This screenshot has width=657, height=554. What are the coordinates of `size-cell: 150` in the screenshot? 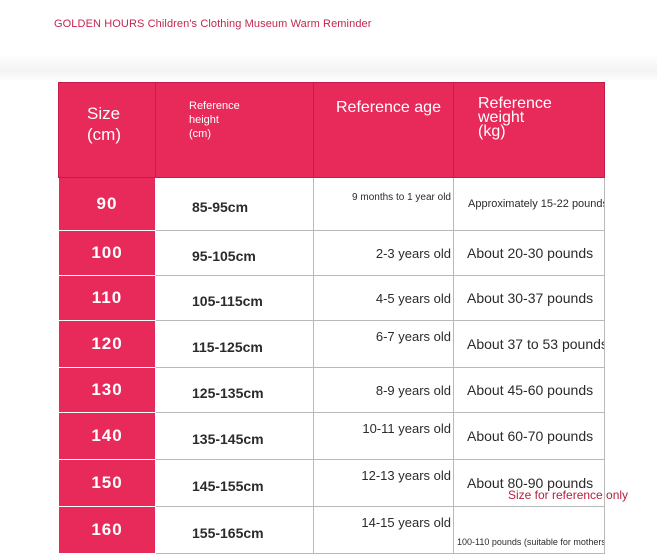 It's located at (107, 483).